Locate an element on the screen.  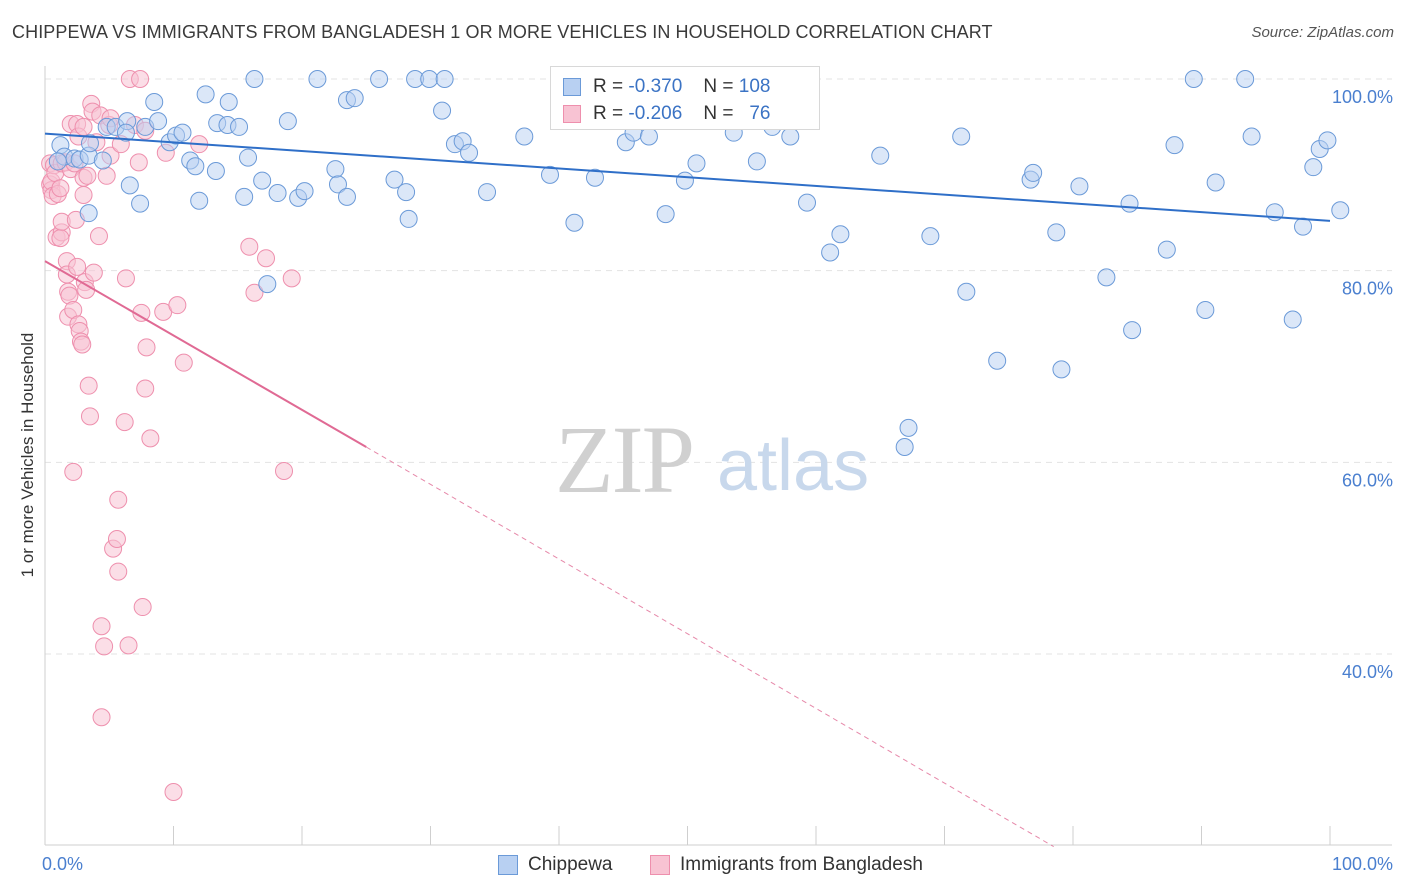
watermark-zip: ZIP is located at coordinates (624, 459).